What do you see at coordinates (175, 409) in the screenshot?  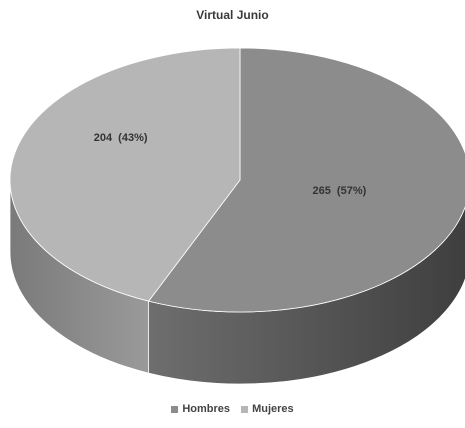 I see `legend-swatch-hombres` at bounding box center [175, 409].